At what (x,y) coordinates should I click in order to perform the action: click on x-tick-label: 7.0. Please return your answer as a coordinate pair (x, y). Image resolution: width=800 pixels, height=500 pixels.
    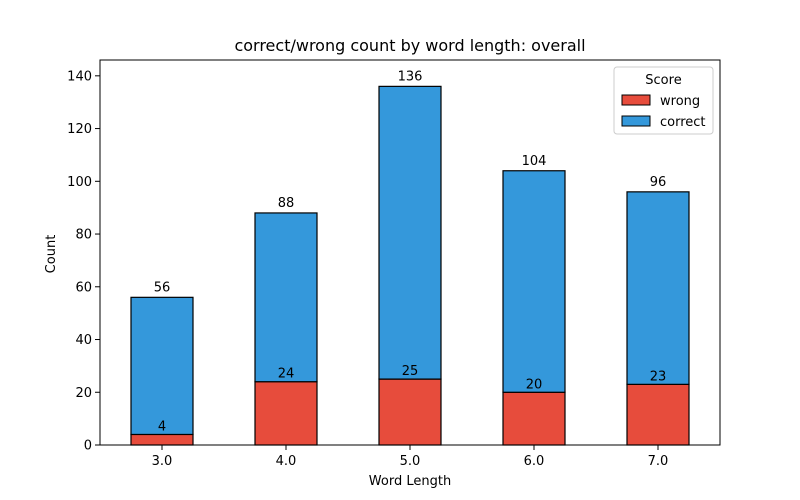
    Looking at the image, I should click on (658, 461).